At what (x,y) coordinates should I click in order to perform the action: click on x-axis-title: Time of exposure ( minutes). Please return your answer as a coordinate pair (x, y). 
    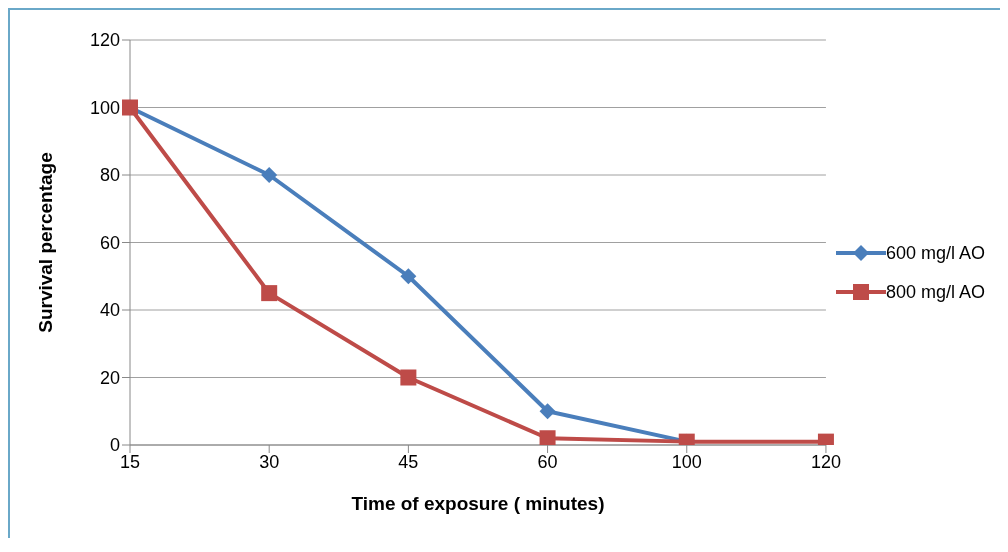
    Looking at the image, I should click on (478, 503).